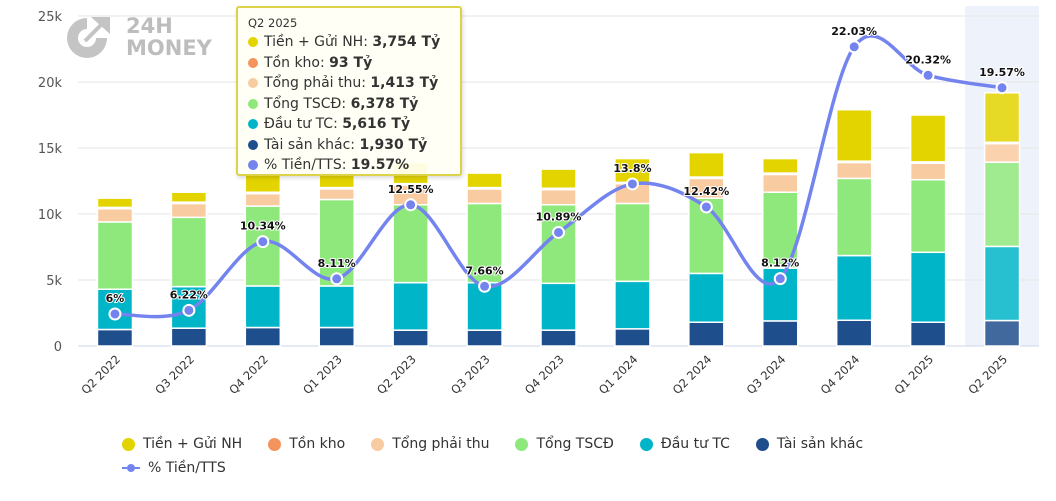 This screenshot has width=1056, height=501. Describe the element at coordinates (766, 374) in the screenshot. I see `x-tick-label: Q3 2024` at that location.